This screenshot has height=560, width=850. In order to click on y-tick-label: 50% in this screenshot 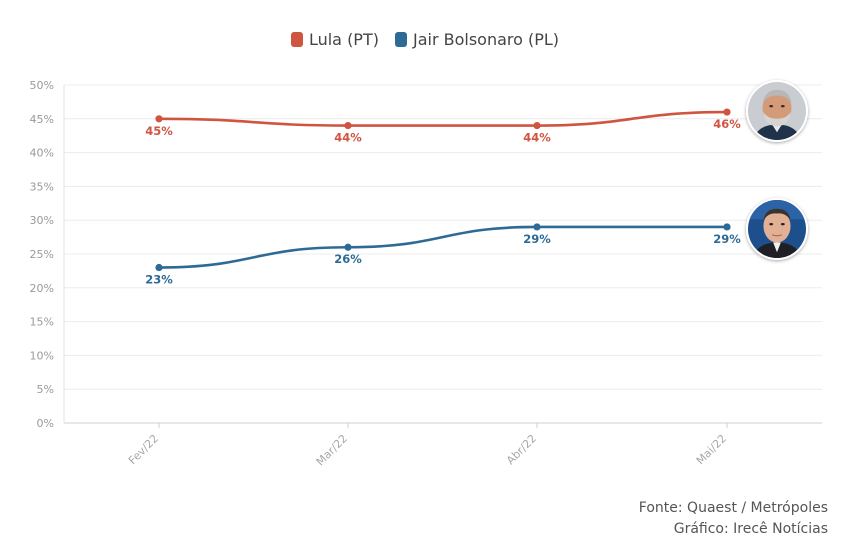, I will do `click(42, 85)`.